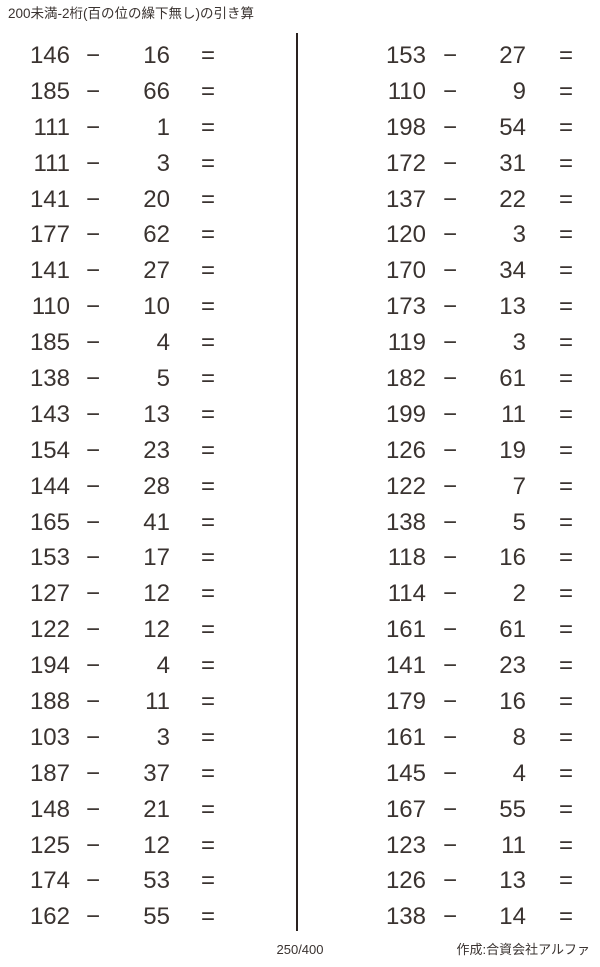  Describe the element at coordinates (300, 950) in the screenshot. I see `page-footer: 250/400 作成:合資会社アルファ` at that location.